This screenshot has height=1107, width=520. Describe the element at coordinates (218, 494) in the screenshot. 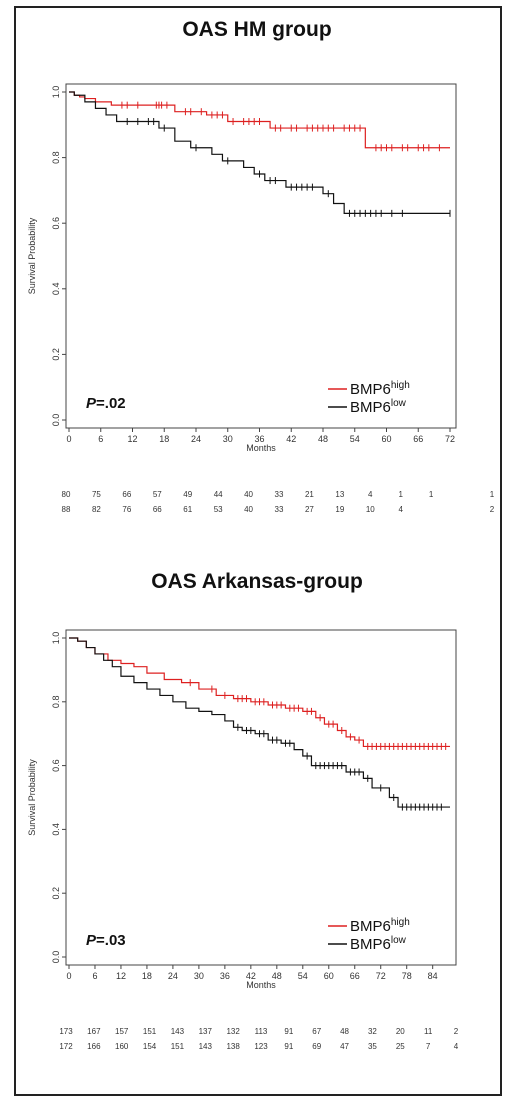

I see `risk-table-cell: 44` at that location.